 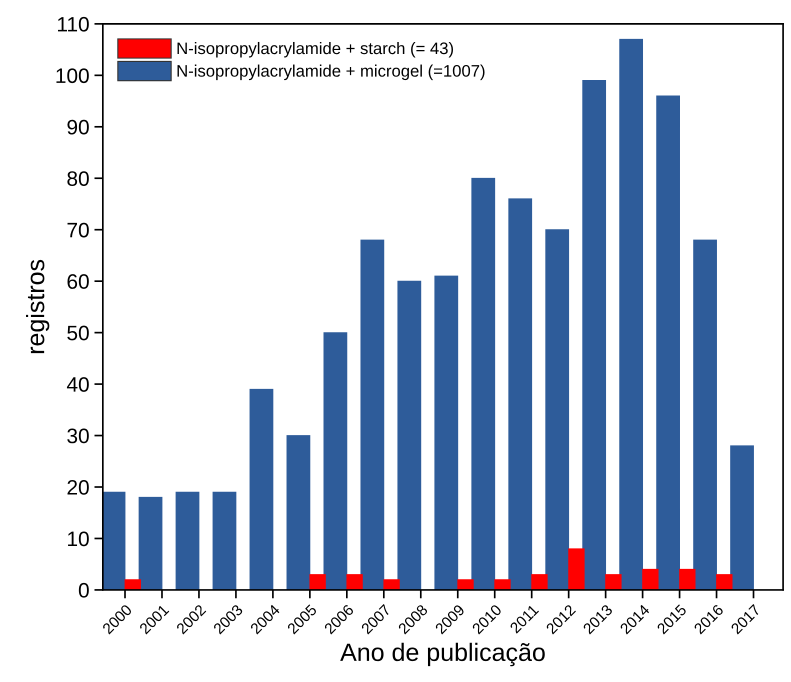 What do you see at coordinates (73, 24) in the screenshot?
I see `y-tick-label: 110` at bounding box center [73, 24].